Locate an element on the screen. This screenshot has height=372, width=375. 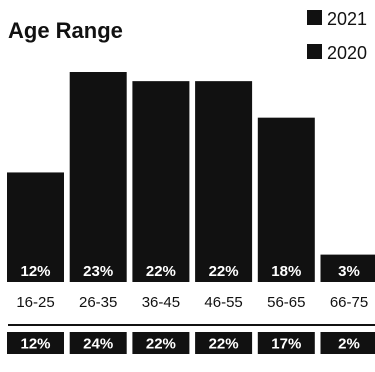
bar-value-label-2021-36-45: 22% is located at coordinates (161, 271).